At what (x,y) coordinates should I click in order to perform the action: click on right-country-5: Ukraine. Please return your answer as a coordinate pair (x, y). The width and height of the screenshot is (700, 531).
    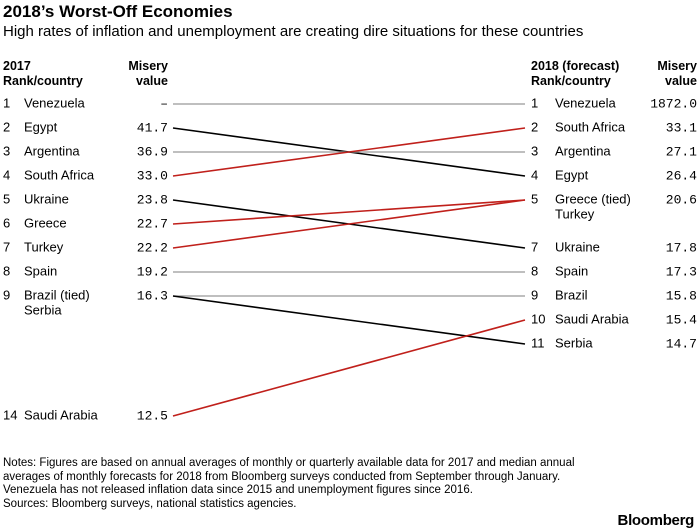
    Looking at the image, I should click on (577, 246).